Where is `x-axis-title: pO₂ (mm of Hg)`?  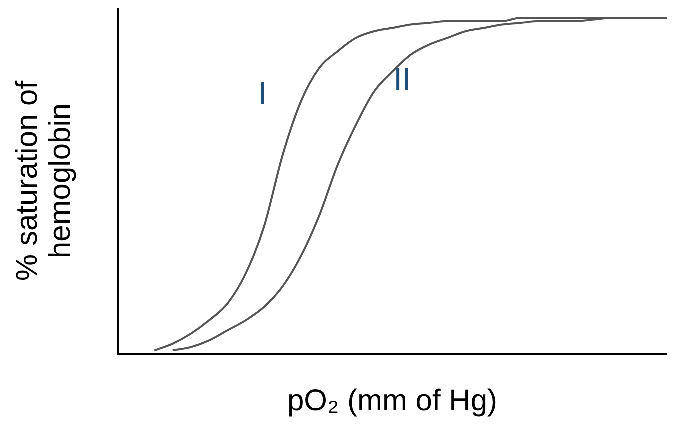 x-axis-title: pO₂ (mm of Hg) is located at coordinates (393, 401).